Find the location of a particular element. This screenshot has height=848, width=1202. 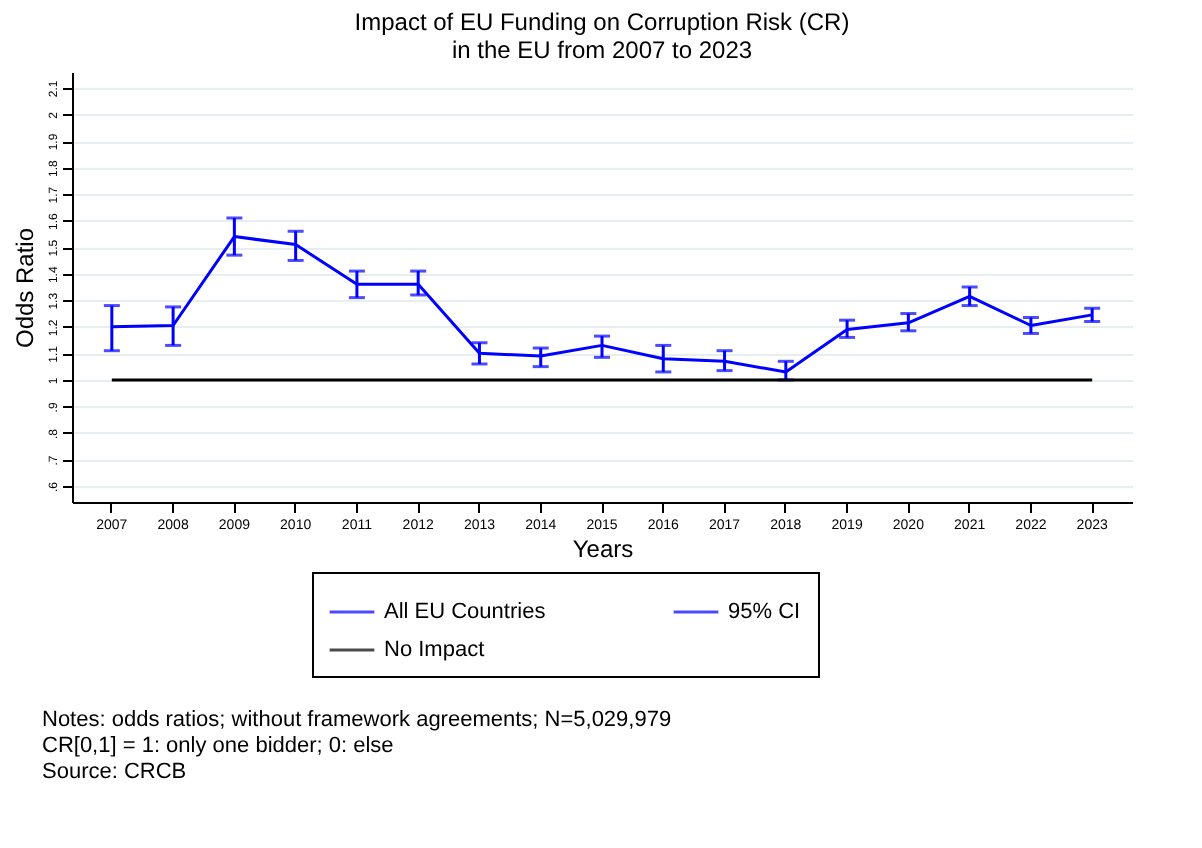

text: 95% CI is located at coordinates (764, 612).